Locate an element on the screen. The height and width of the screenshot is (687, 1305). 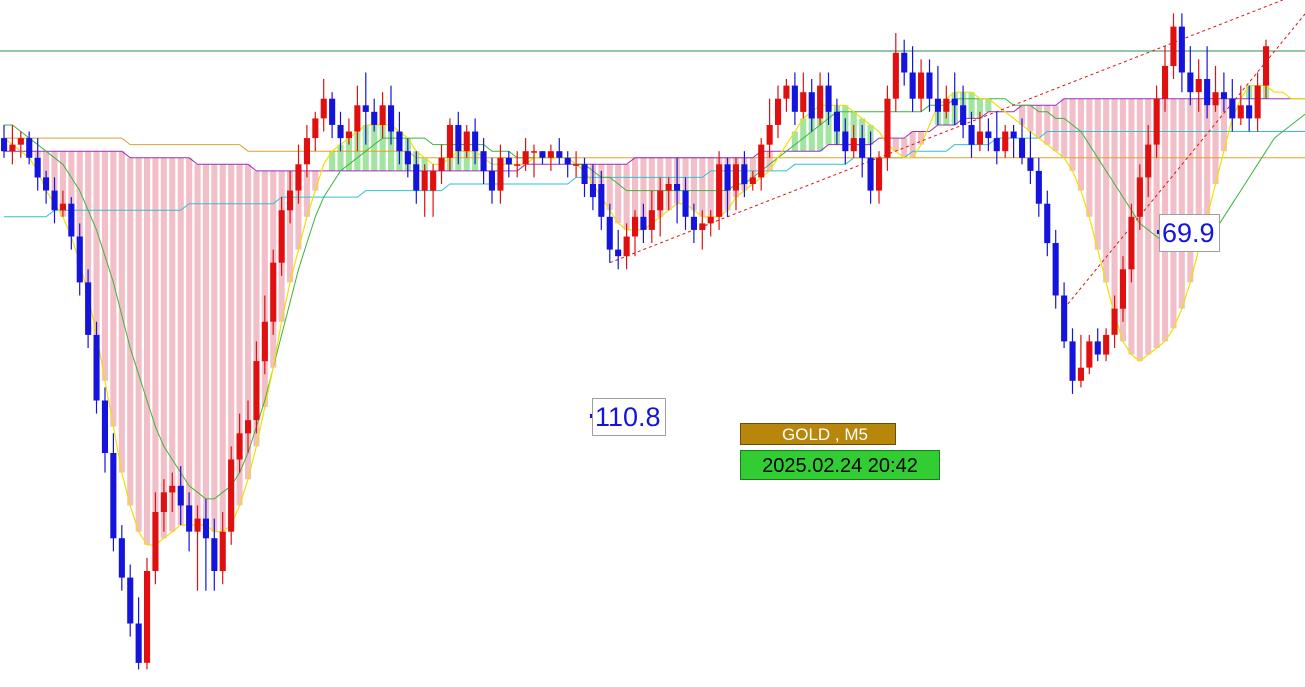
time-label: 2025.02.24 20:42 is located at coordinates (840, 465).